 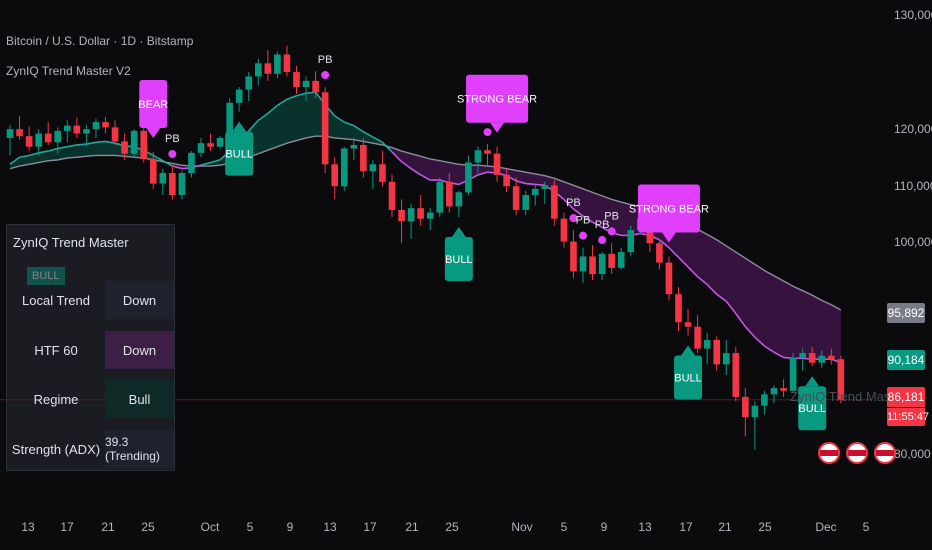 What do you see at coordinates (139, 399) in the screenshot?
I see `panel-row-value: Bull` at bounding box center [139, 399].